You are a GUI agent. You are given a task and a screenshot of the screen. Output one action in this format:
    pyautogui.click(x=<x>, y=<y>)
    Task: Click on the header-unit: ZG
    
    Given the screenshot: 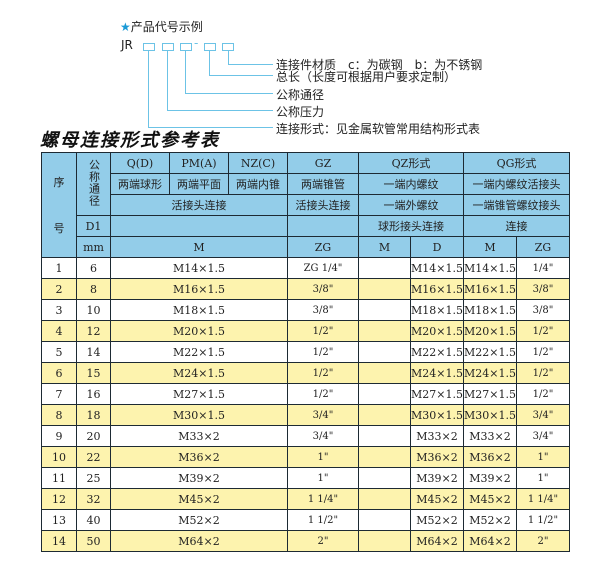 What is the action you would take?
    pyautogui.click(x=323, y=247)
    